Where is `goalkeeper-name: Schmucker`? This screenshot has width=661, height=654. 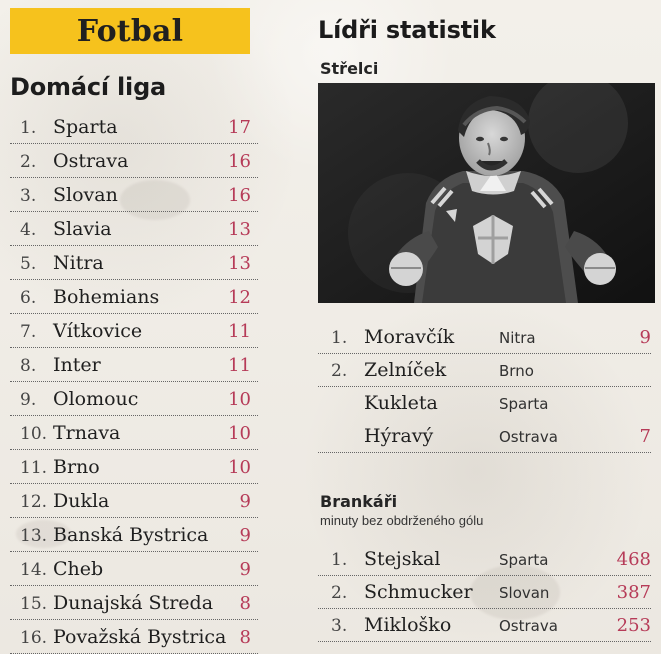 goalkeeper-name: Schmucker is located at coordinates (418, 592).